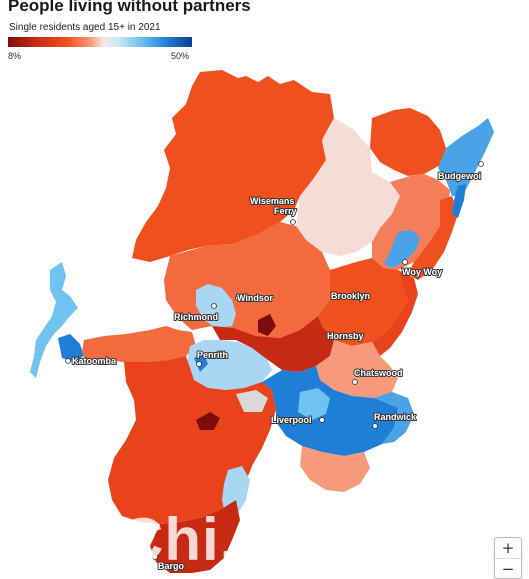 The image size is (529, 579). I want to click on region-chatswood, so click(357, 369).